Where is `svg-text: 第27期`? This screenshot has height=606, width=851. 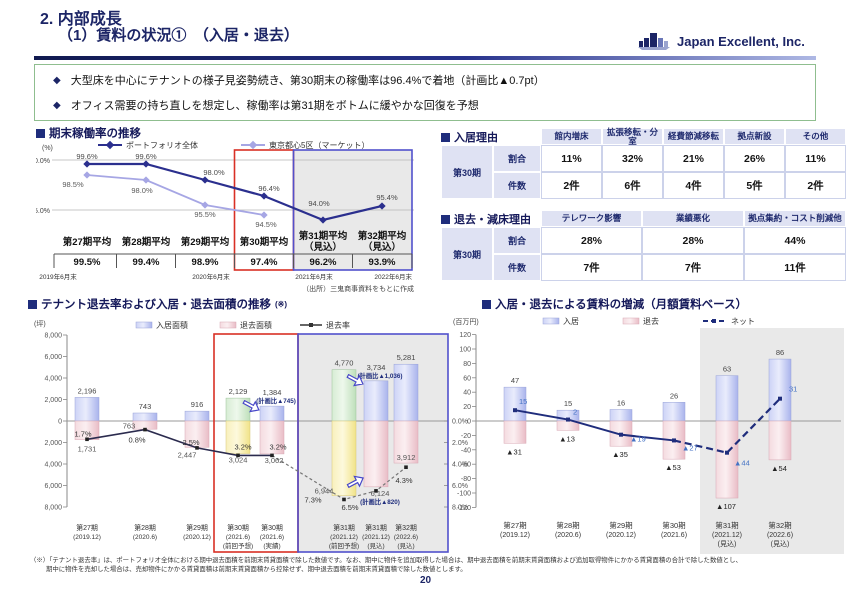 svg-text: 第27期 is located at coordinates (87, 527).